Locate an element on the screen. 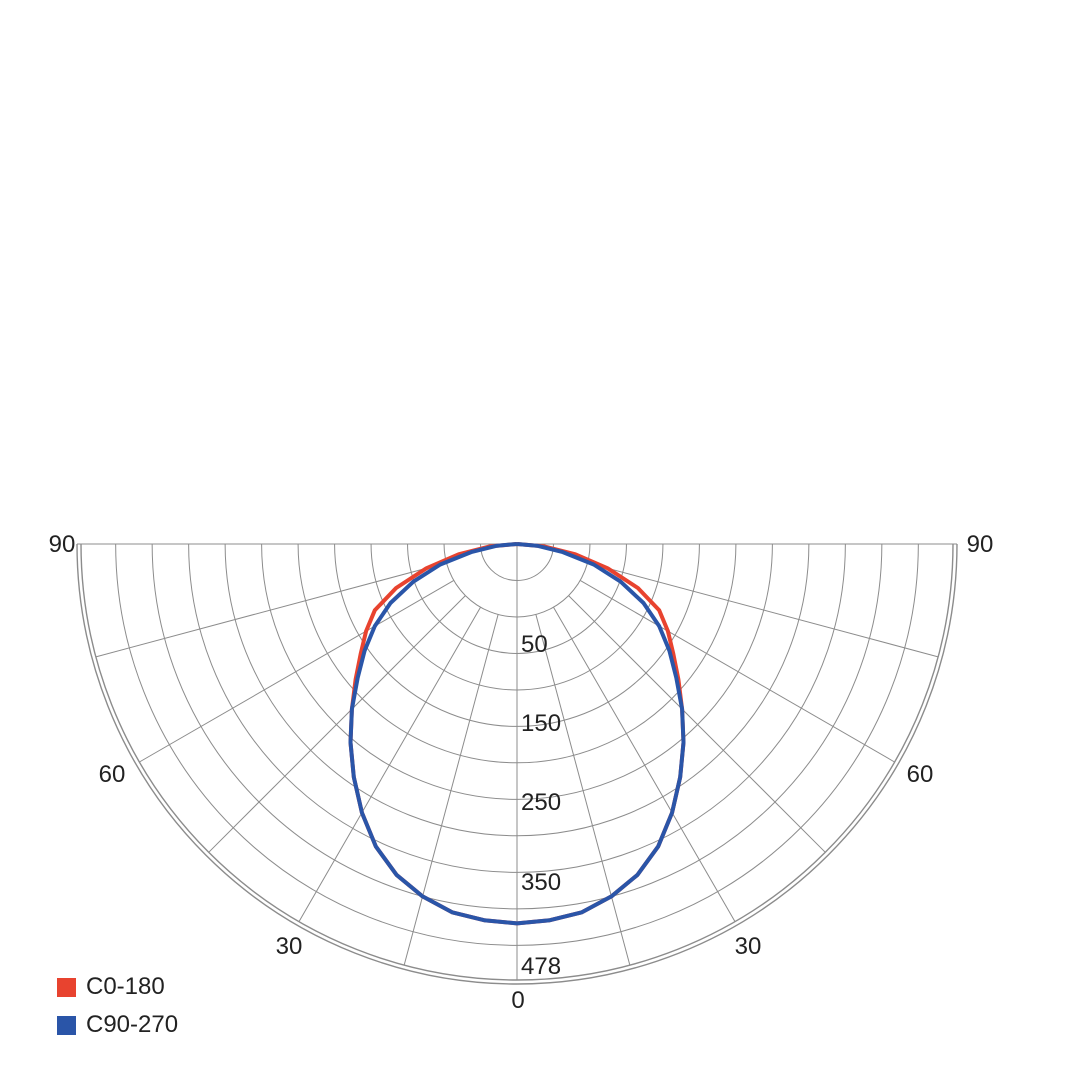  radial-label-478: 478 is located at coordinates (541, 966).